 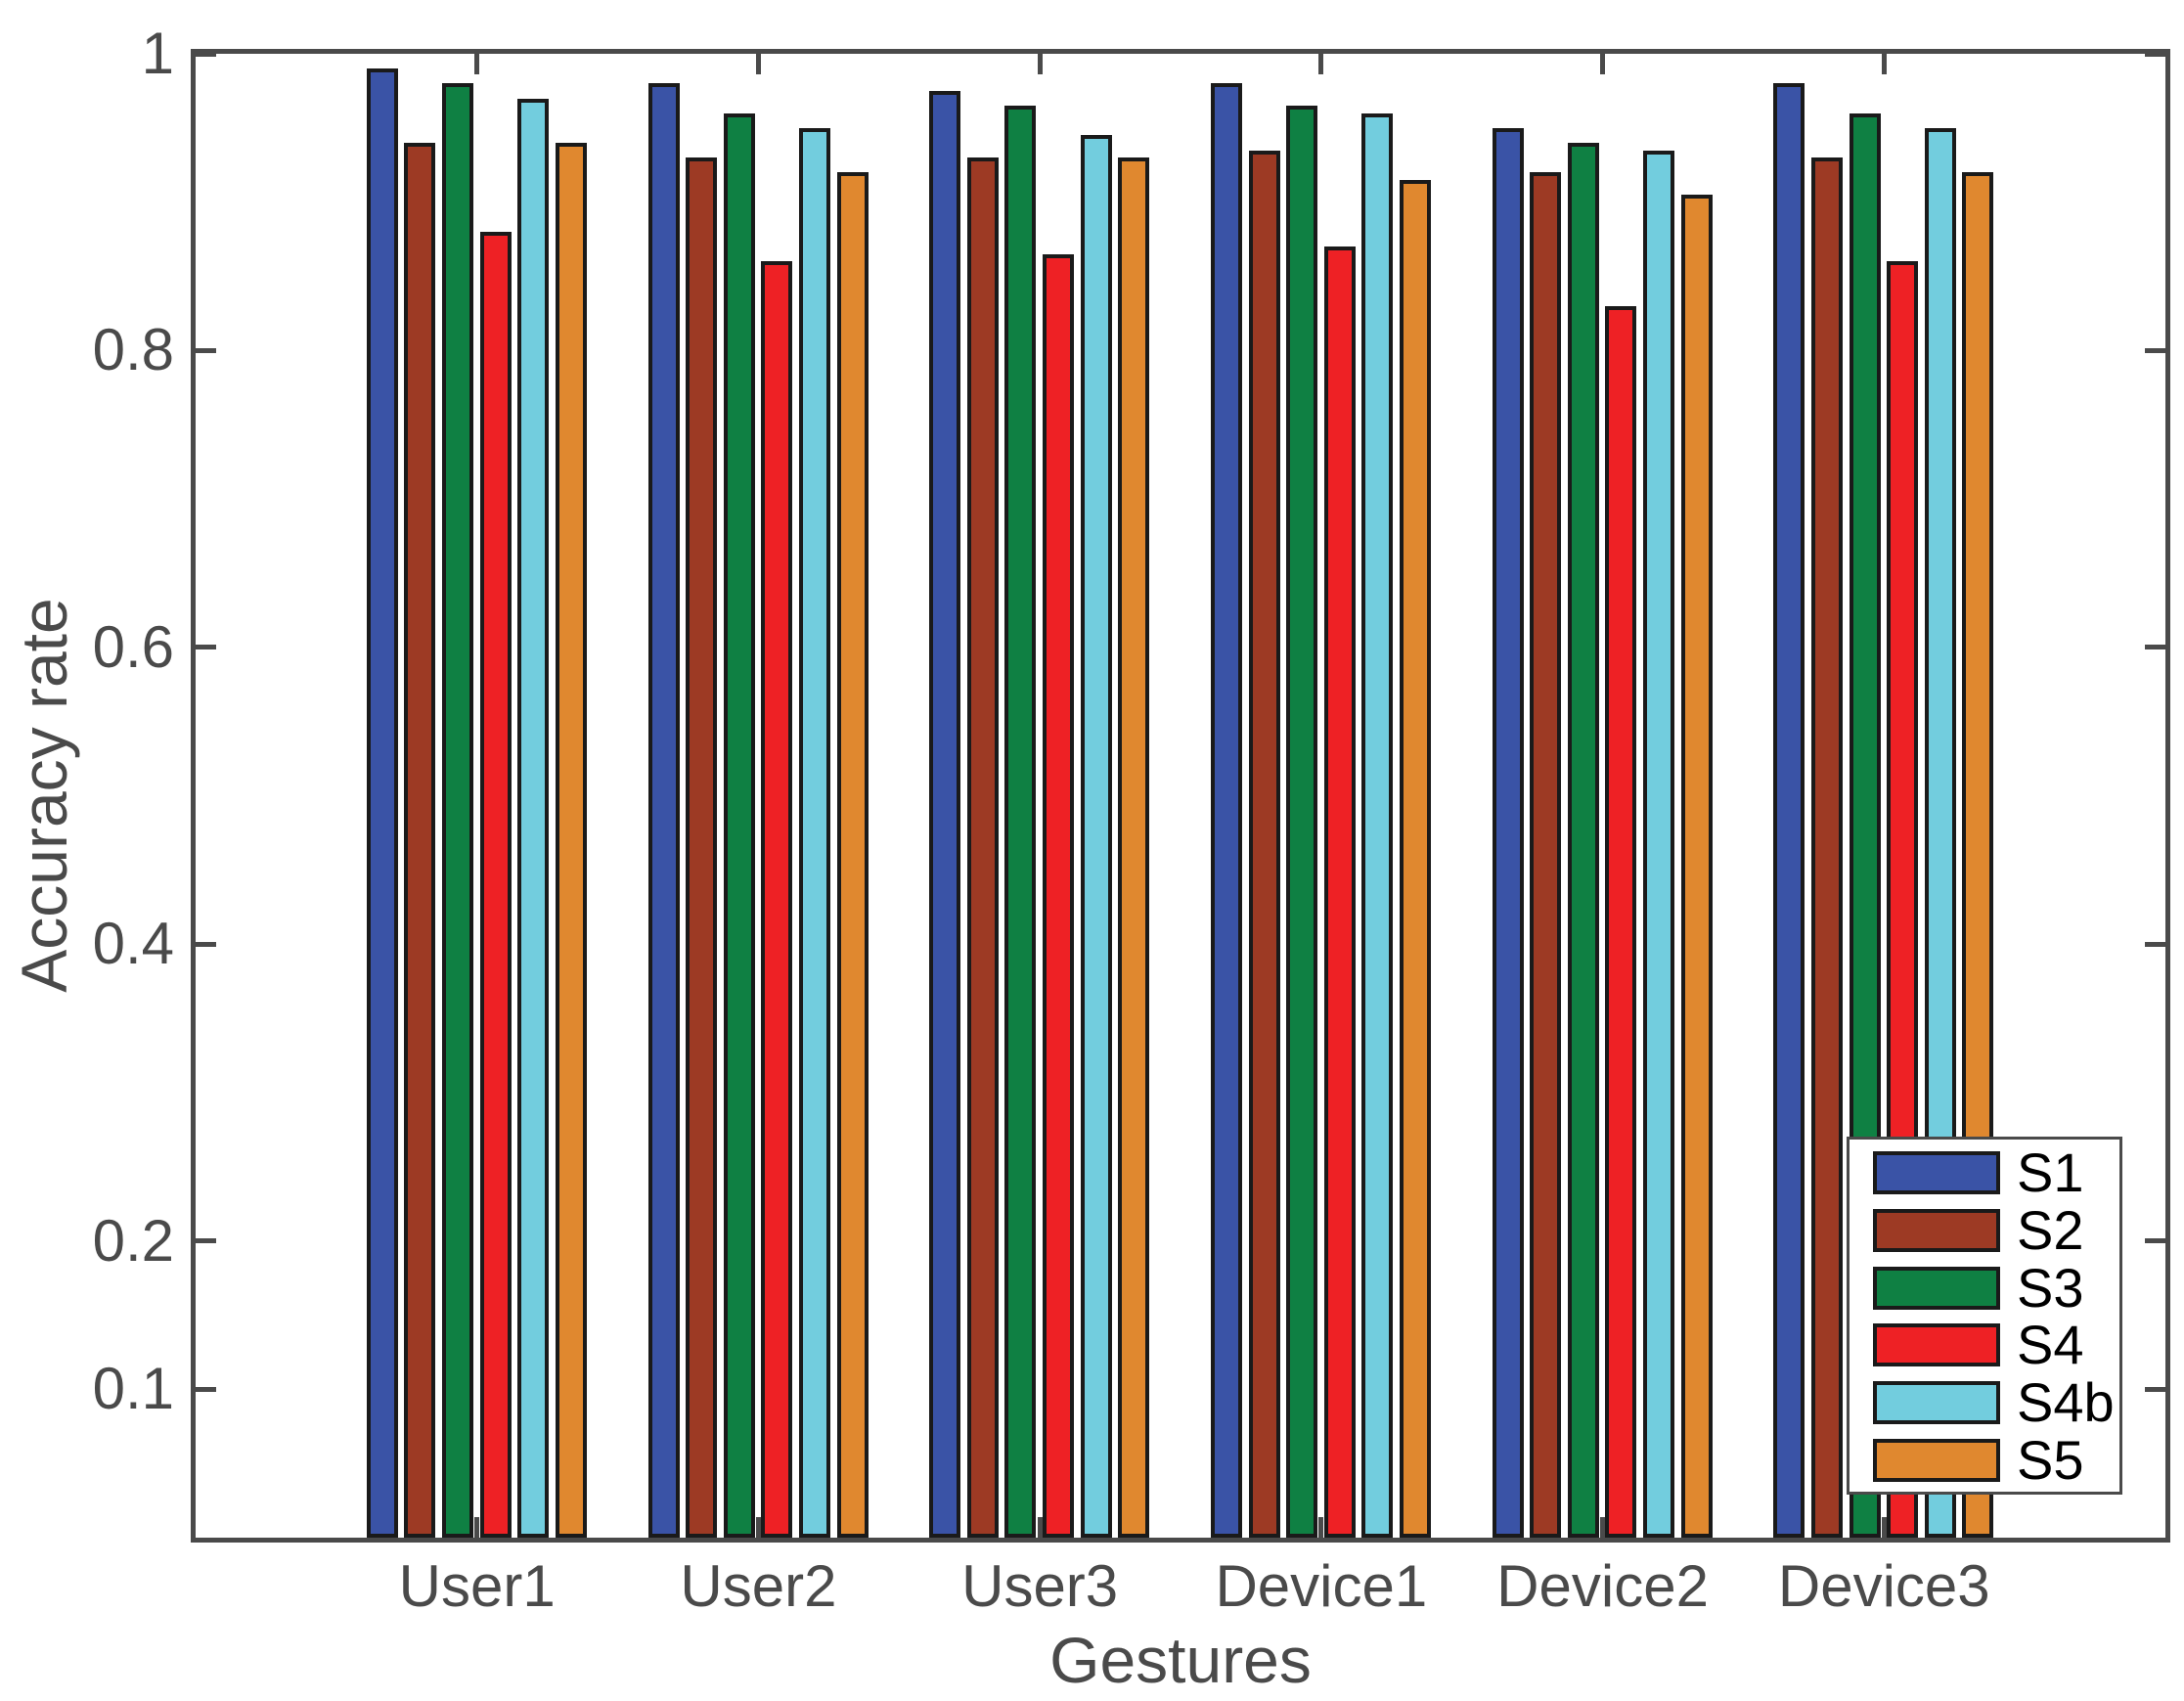 I want to click on legend-label-S3: S3, so click(x=2050, y=1287).